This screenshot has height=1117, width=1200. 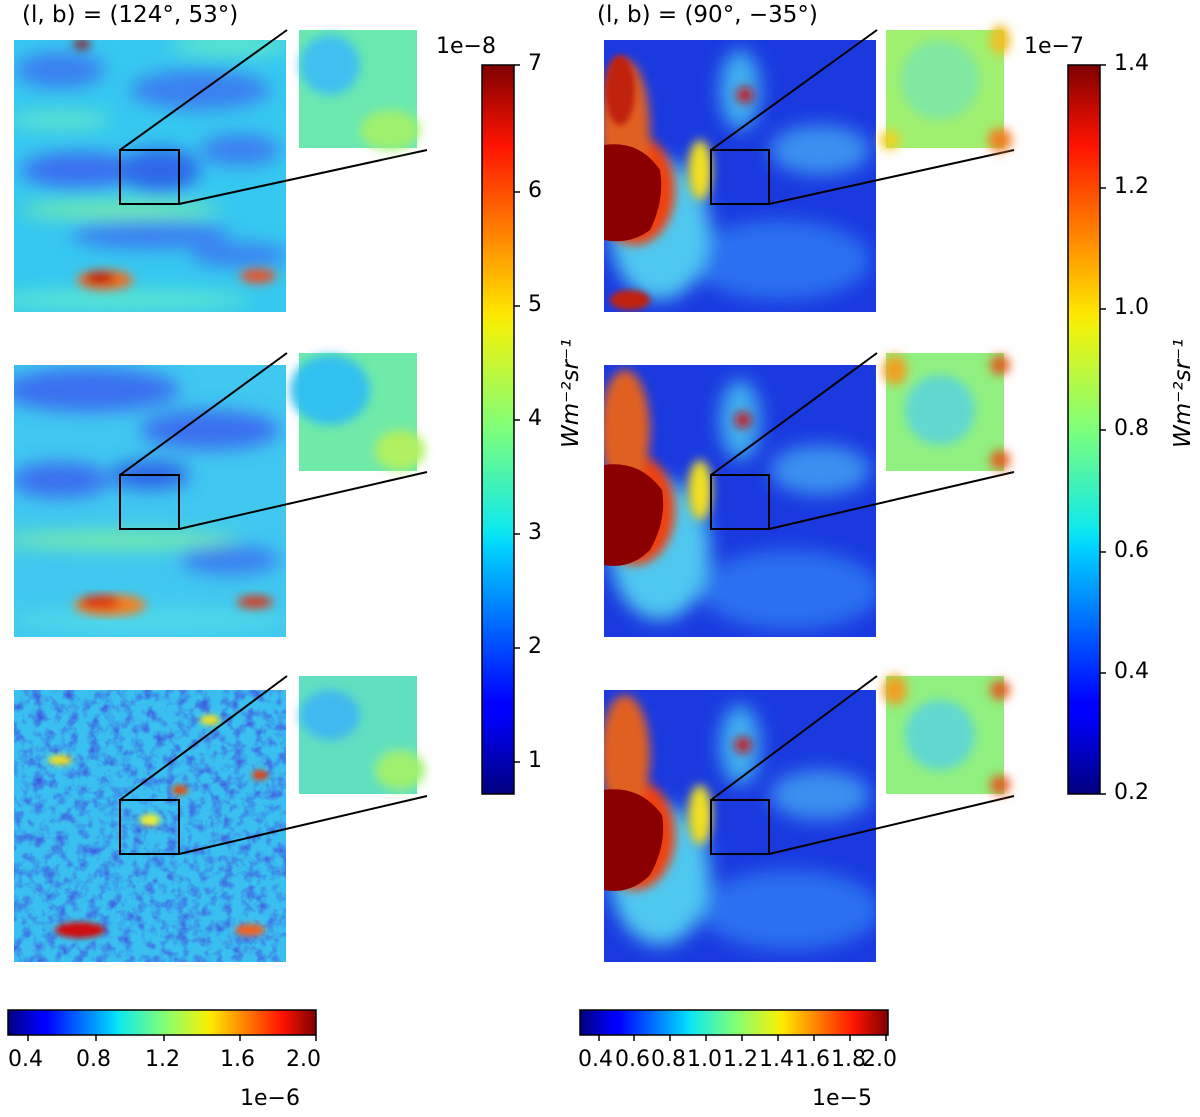 I want to click on colorbar-horizontal-left, so click(x=162, y=1022).